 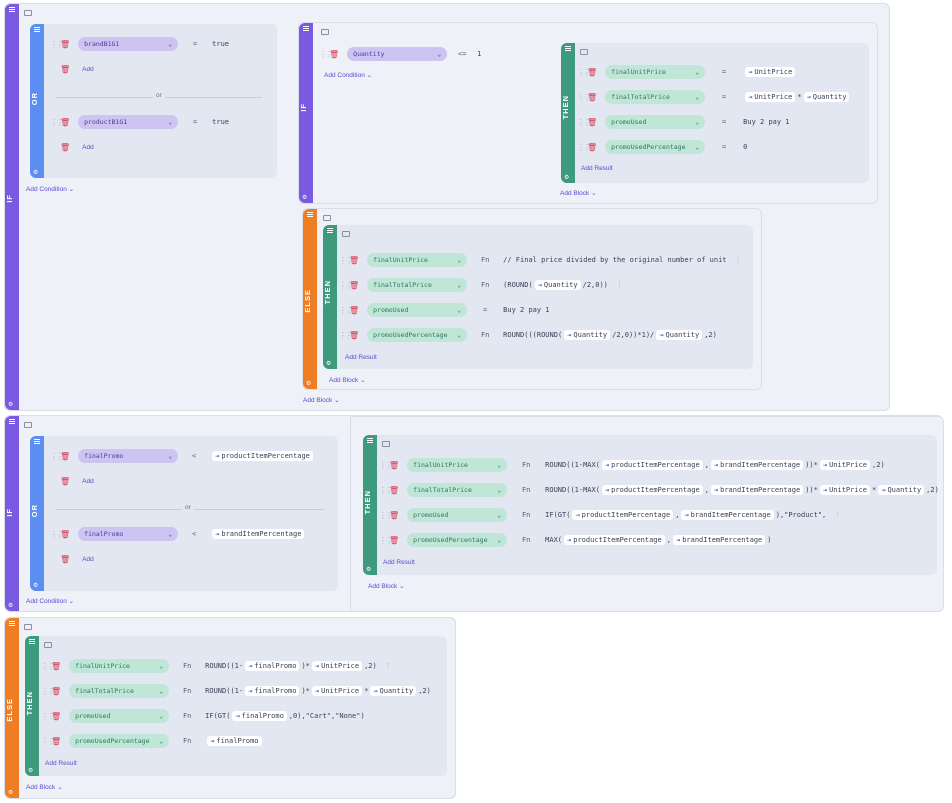 What do you see at coordinates (397, 54) in the screenshot?
I see `field-select: Quantity ⌄` at bounding box center [397, 54].